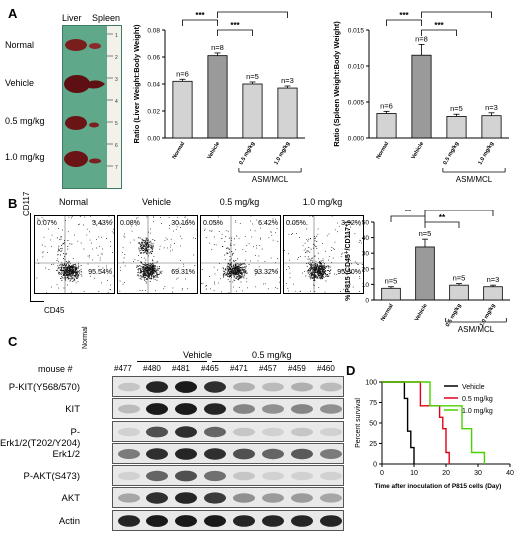  What do you see at coordinates (116, 168) in the screenshot?
I see `ruler-digit: 7` at bounding box center [116, 168].